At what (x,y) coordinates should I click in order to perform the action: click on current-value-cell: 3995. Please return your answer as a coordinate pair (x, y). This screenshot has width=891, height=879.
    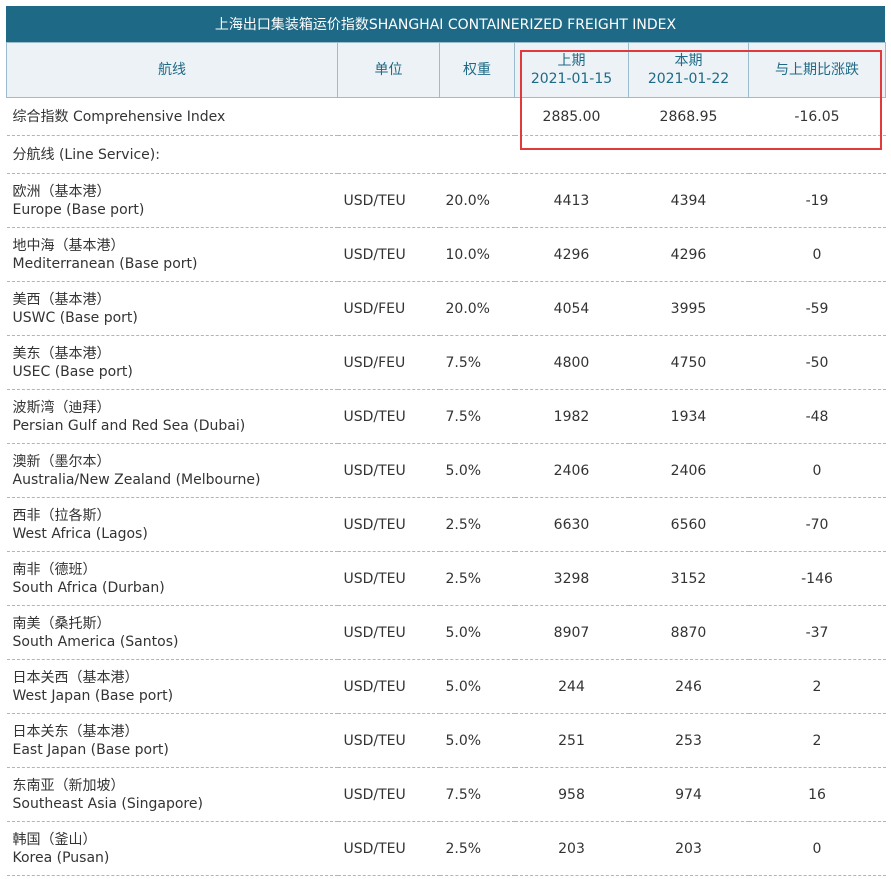
    Looking at the image, I should click on (688, 308).